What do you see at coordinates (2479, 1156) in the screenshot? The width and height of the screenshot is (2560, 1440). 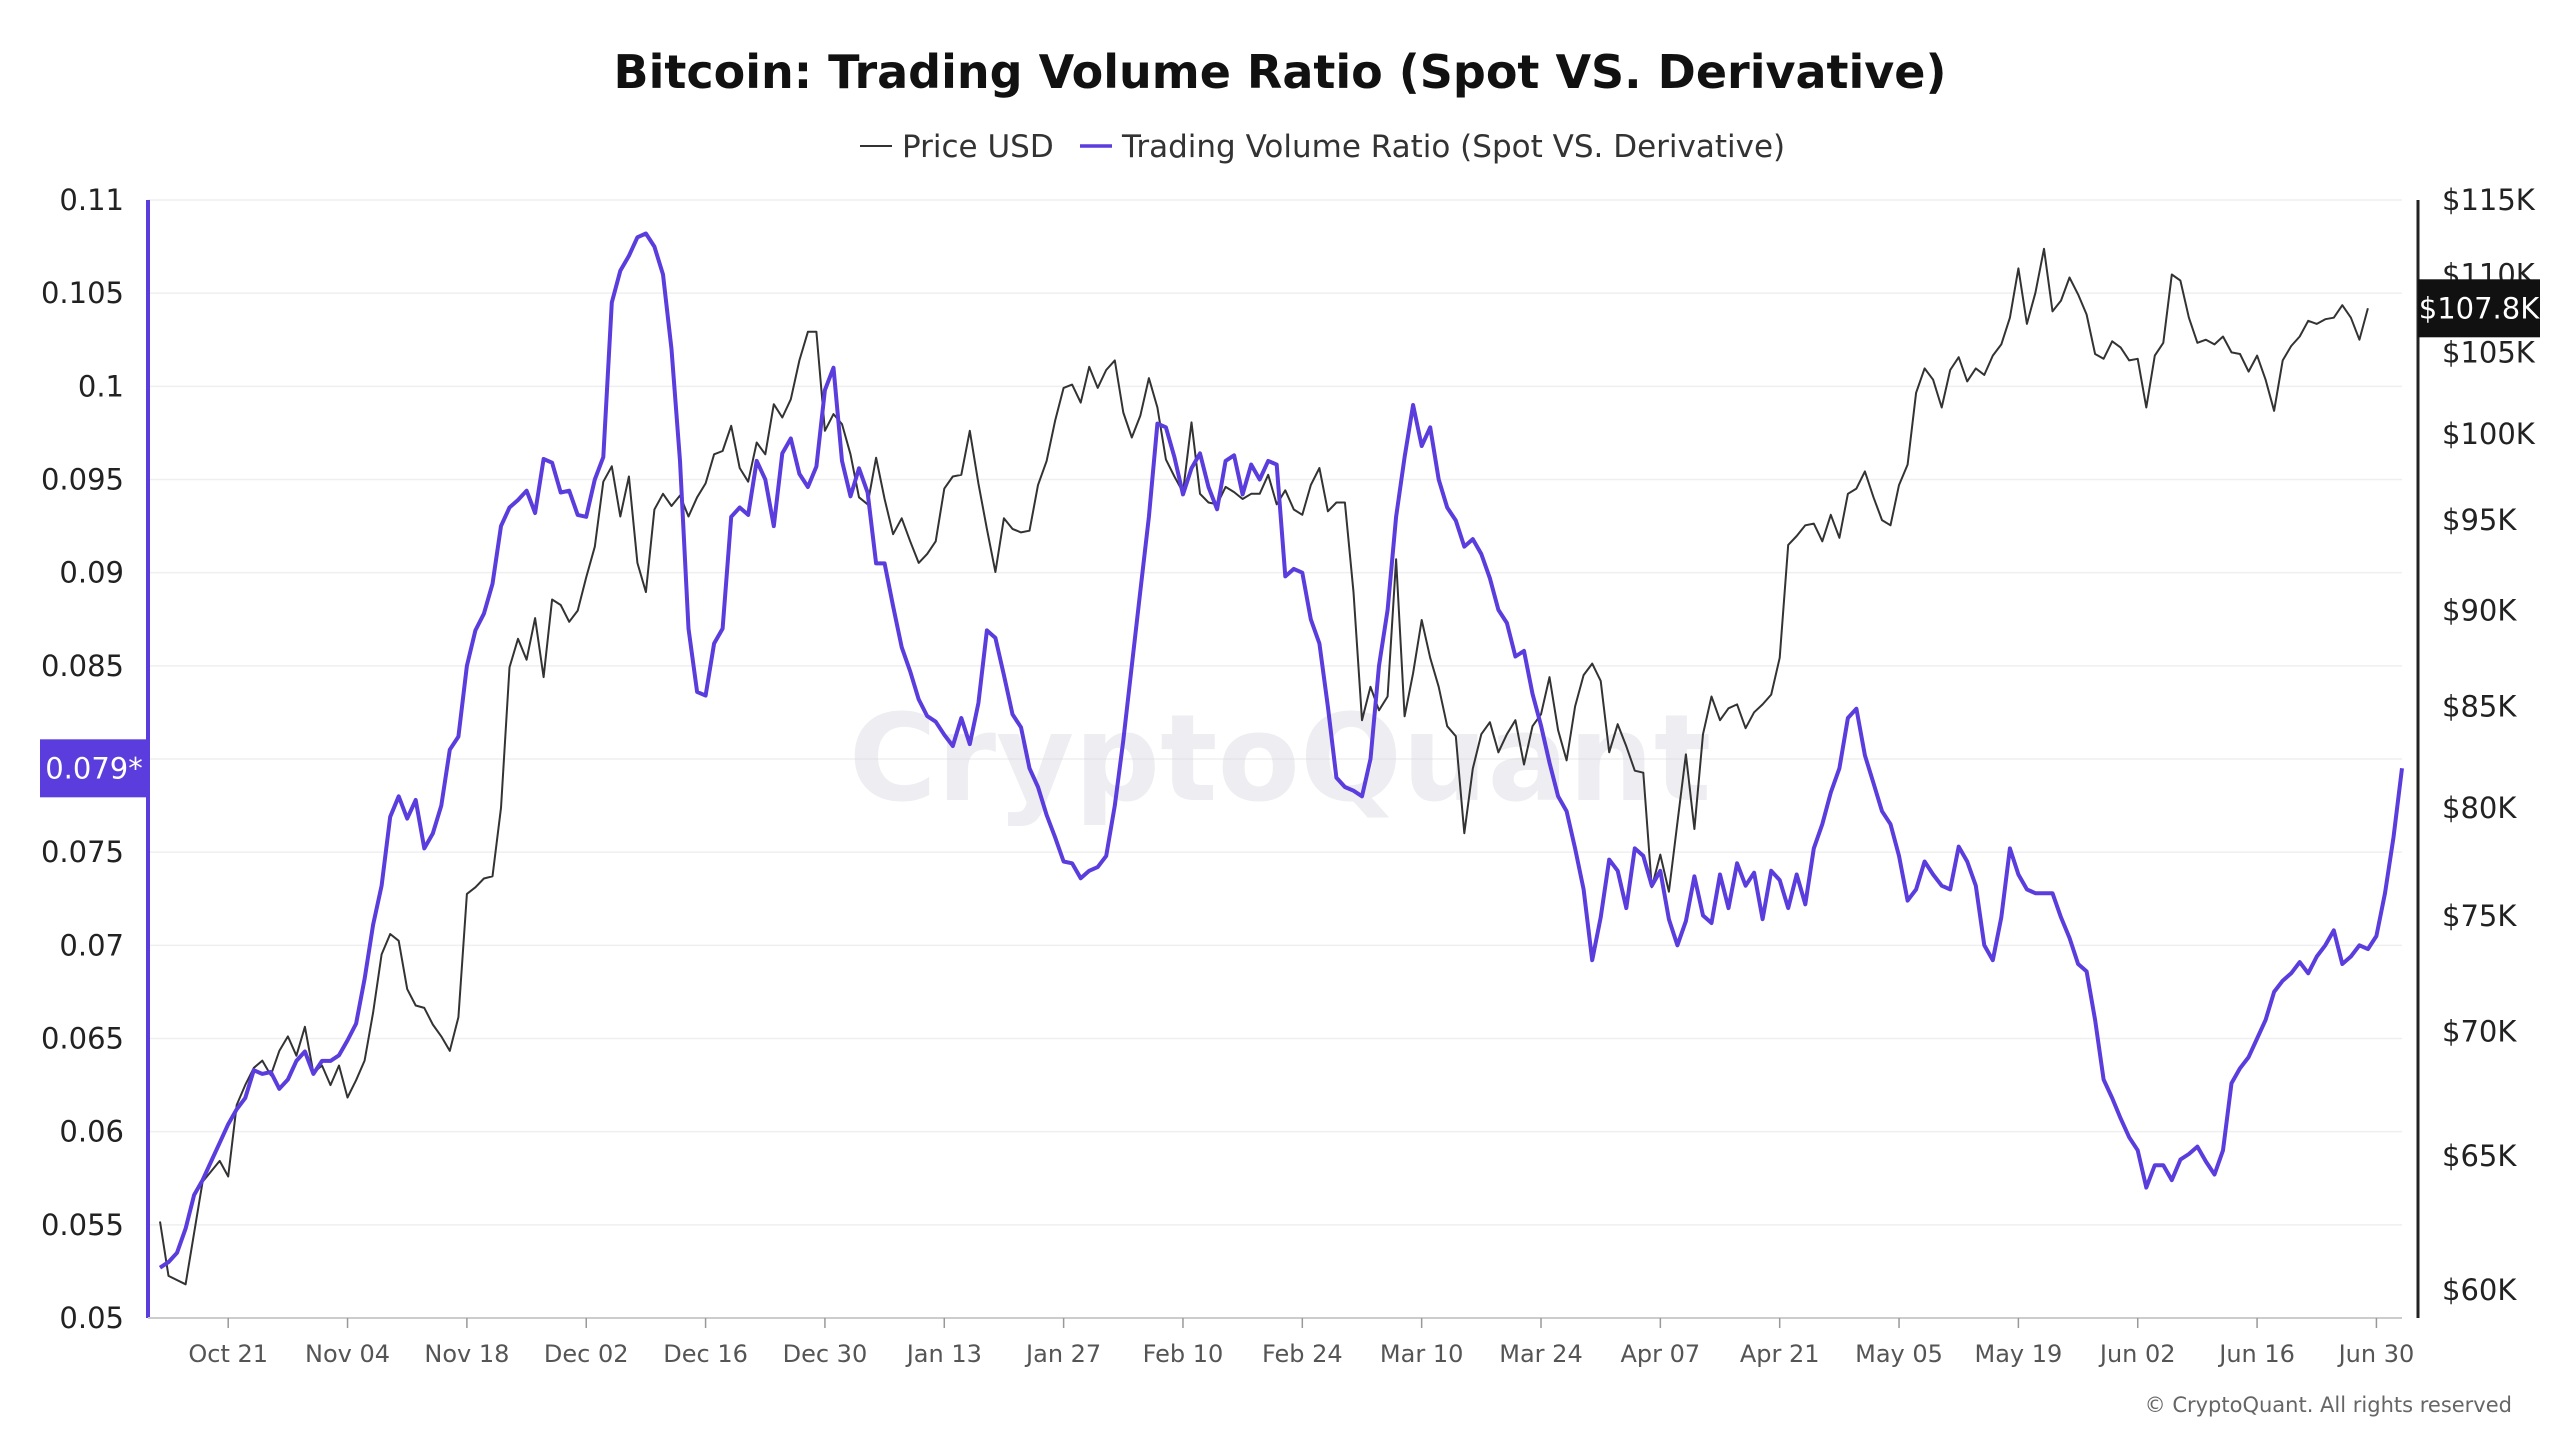 I see `right-tick-label: $65K` at bounding box center [2479, 1156].